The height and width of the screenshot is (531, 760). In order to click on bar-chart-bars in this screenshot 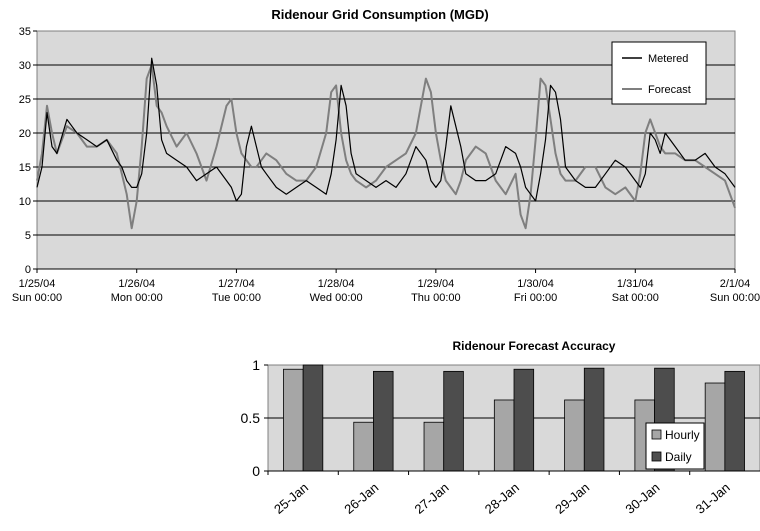, I will do `click(514, 418)`.